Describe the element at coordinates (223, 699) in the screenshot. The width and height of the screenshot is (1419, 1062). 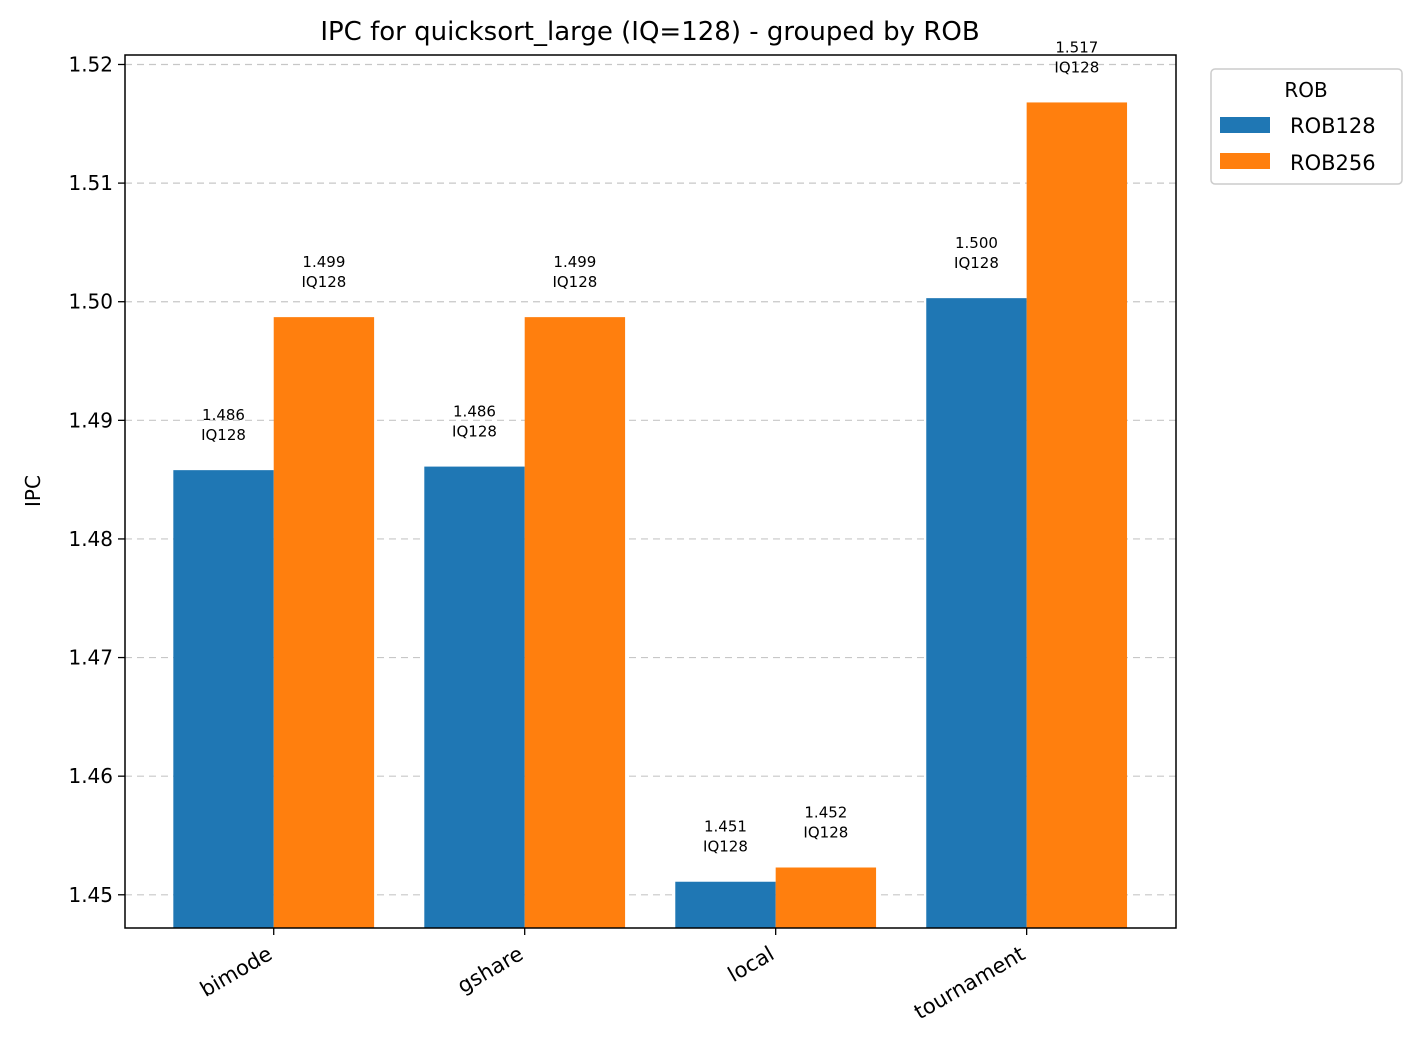
I see `bar-rob128-bimode` at that location.